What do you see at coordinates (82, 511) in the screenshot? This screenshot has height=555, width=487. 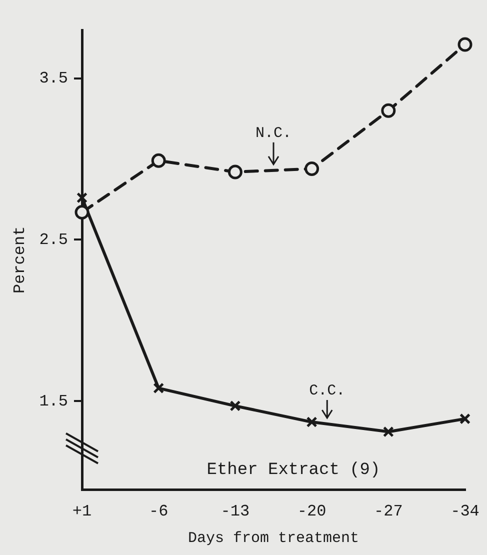 I see `x-tick-label: +1` at bounding box center [82, 511].